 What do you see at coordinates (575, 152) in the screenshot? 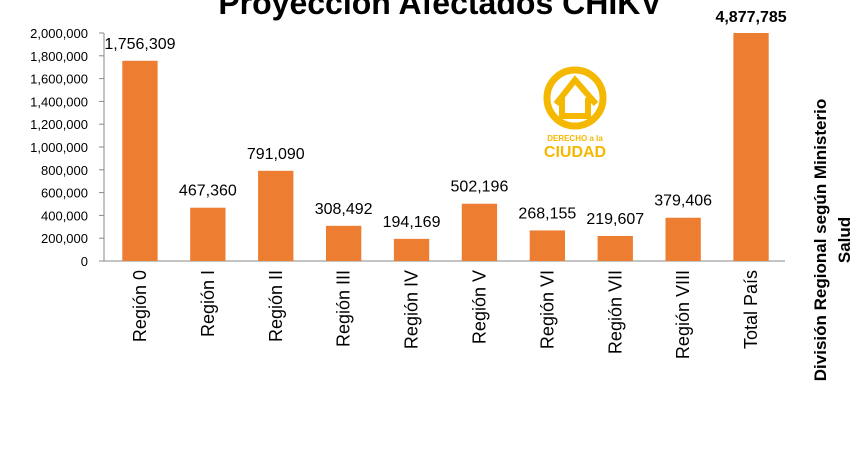
I see `logo-text: CIUDAD` at bounding box center [575, 152].